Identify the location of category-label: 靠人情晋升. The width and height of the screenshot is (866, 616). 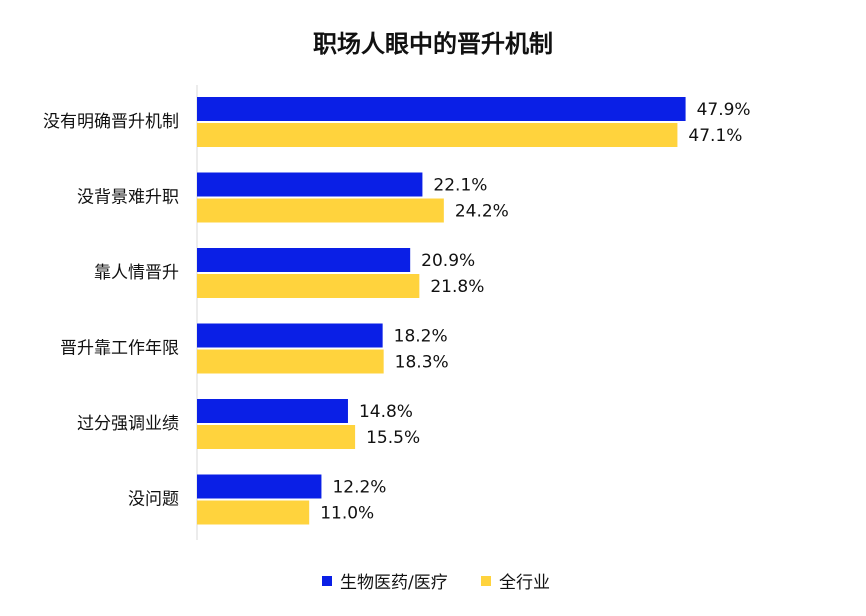
(136, 273).